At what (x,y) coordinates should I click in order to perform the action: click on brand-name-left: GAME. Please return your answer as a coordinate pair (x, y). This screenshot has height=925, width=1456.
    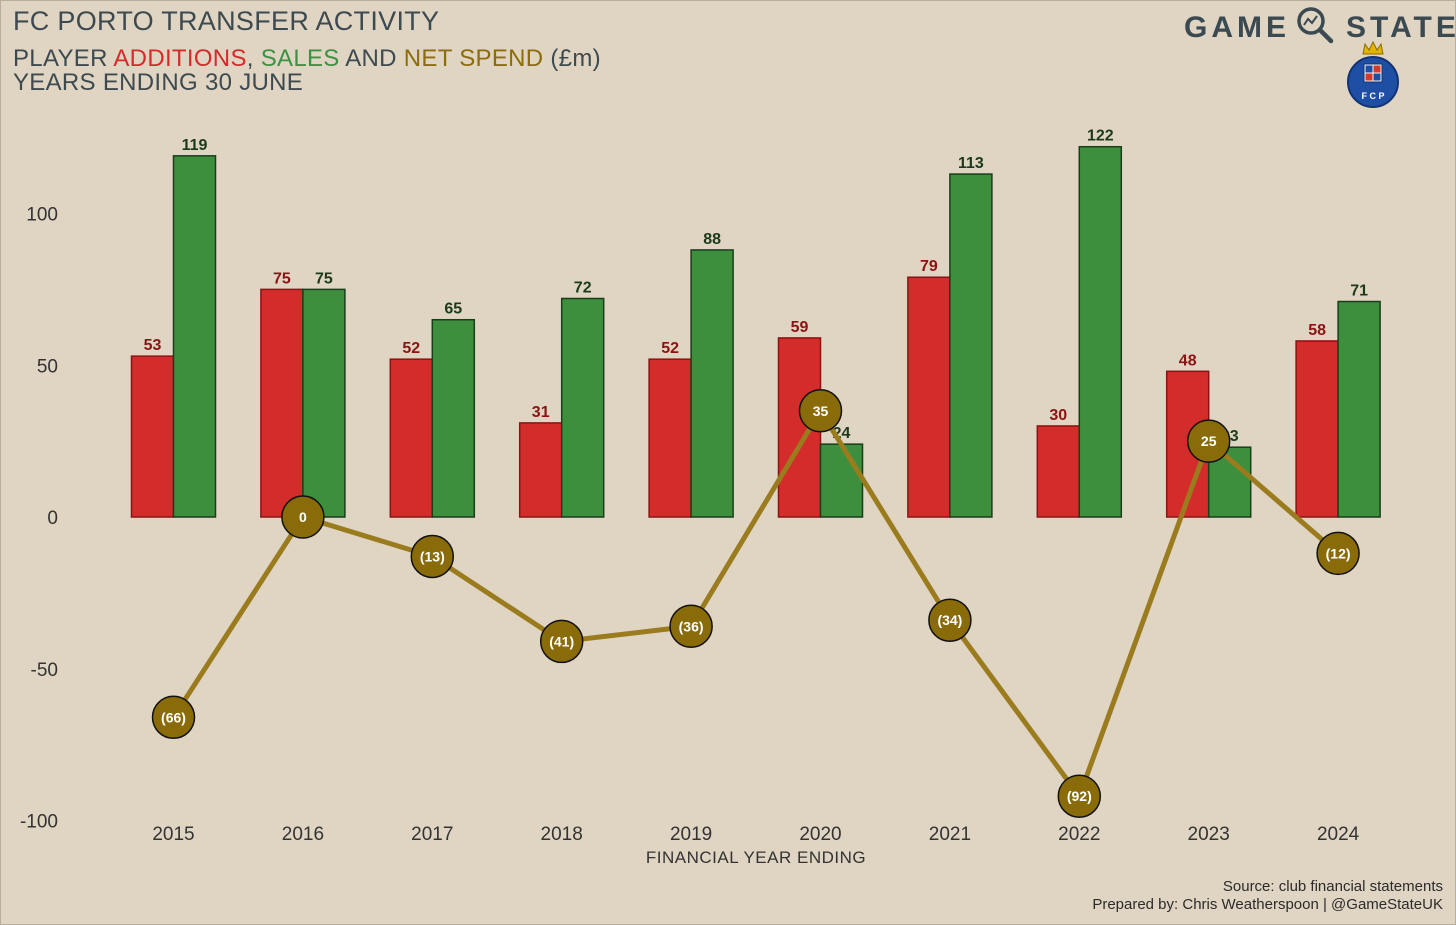
    Looking at the image, I should click on (1237, 27).